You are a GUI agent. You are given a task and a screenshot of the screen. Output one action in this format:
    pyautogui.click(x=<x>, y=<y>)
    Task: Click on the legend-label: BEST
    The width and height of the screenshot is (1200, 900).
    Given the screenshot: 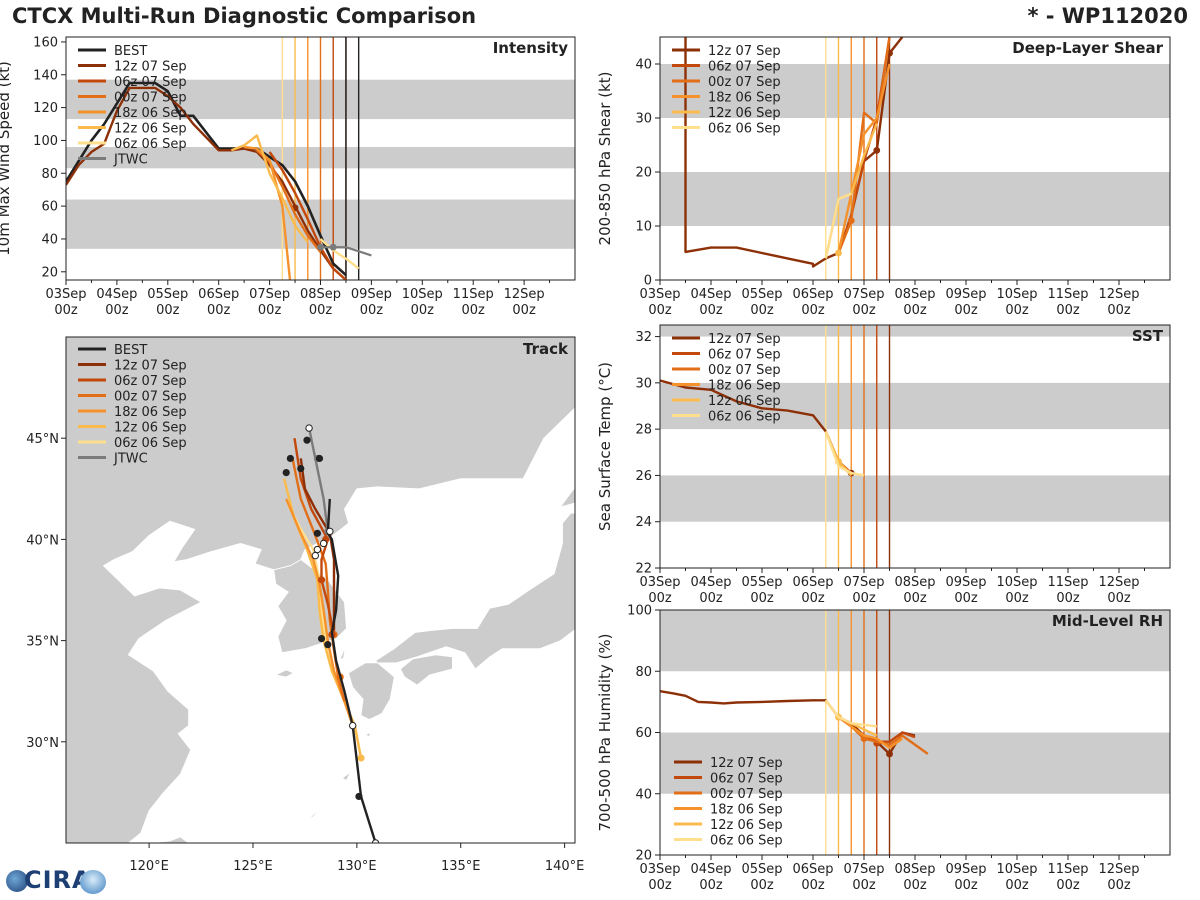 What is the action you would take?
    pyautogui.click(x=130, y=51)
    